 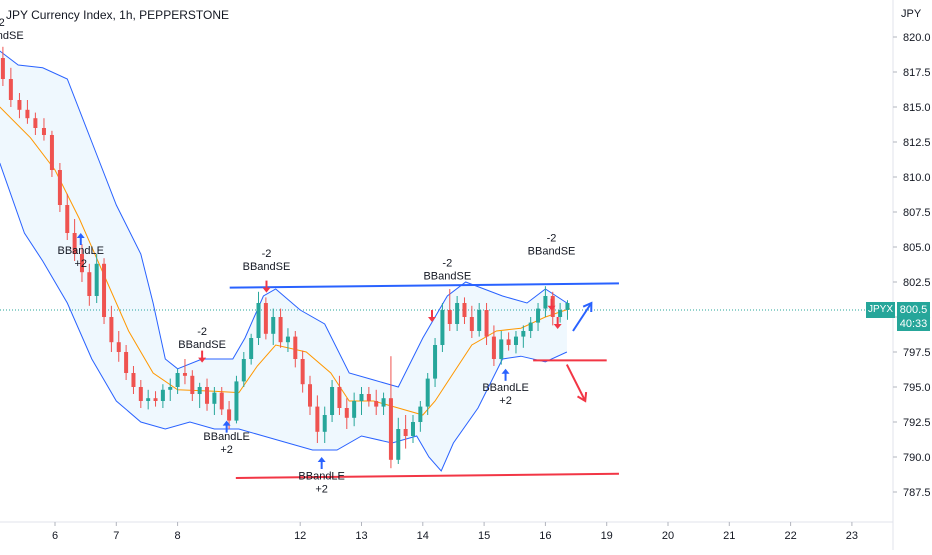 I want to click on x-tick-label: 23, so click(x=852, y=536).